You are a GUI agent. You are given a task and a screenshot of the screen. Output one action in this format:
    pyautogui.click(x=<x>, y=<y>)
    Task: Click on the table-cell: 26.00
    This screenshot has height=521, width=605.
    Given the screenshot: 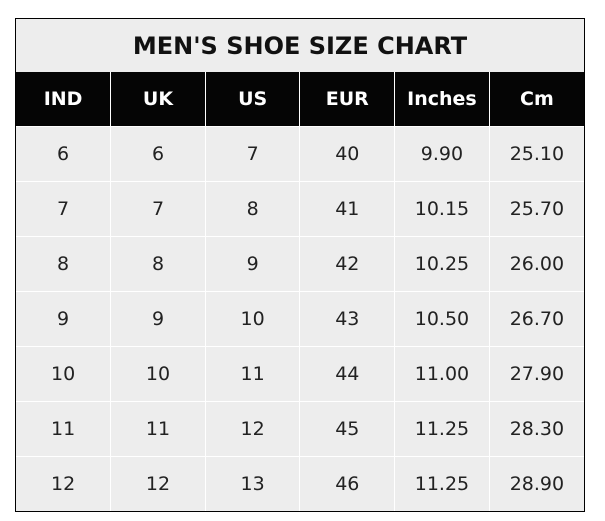 What is the action you would take?
    pyautogui.click(x=536, y=264)
    